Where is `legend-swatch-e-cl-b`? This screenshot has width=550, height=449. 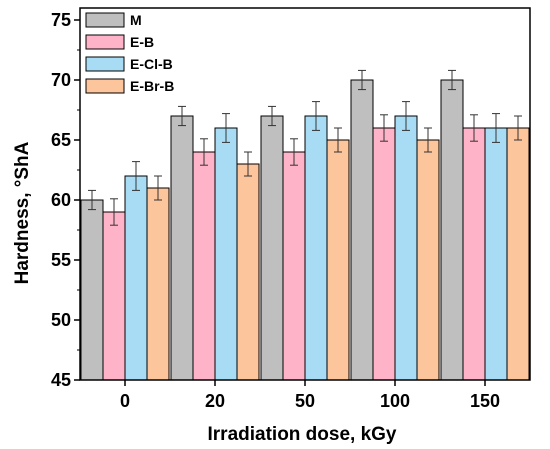 legend-swatch-e-cl-b is located at coordinates (105, 64).